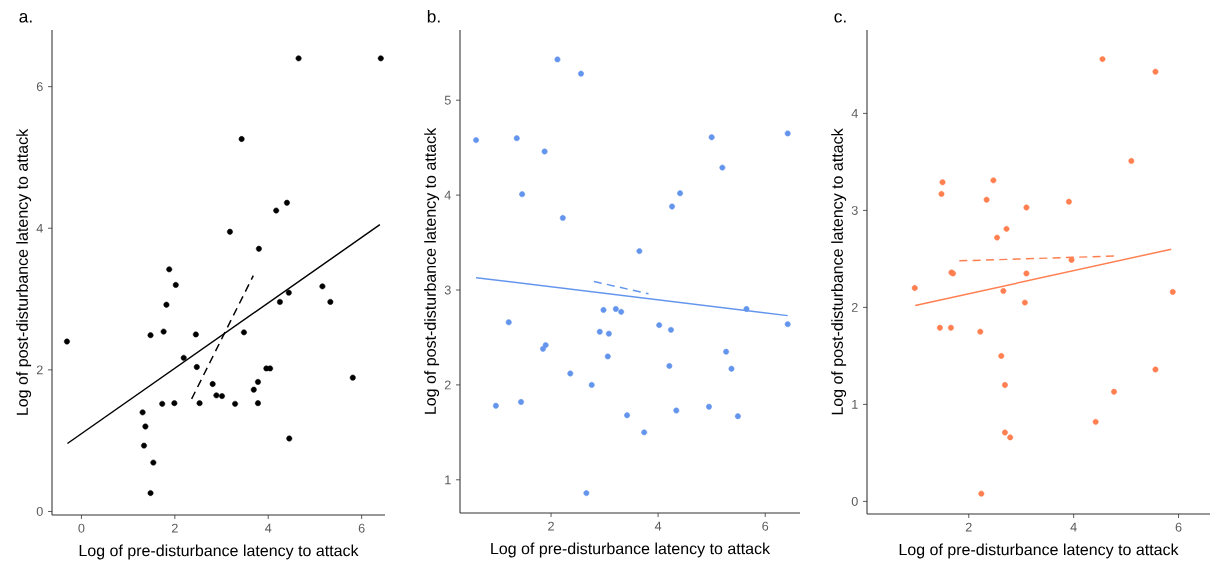 The height and width of the screenshot is (568, 1214). I want to click on x-tick-label: 0, so click(81, 528).